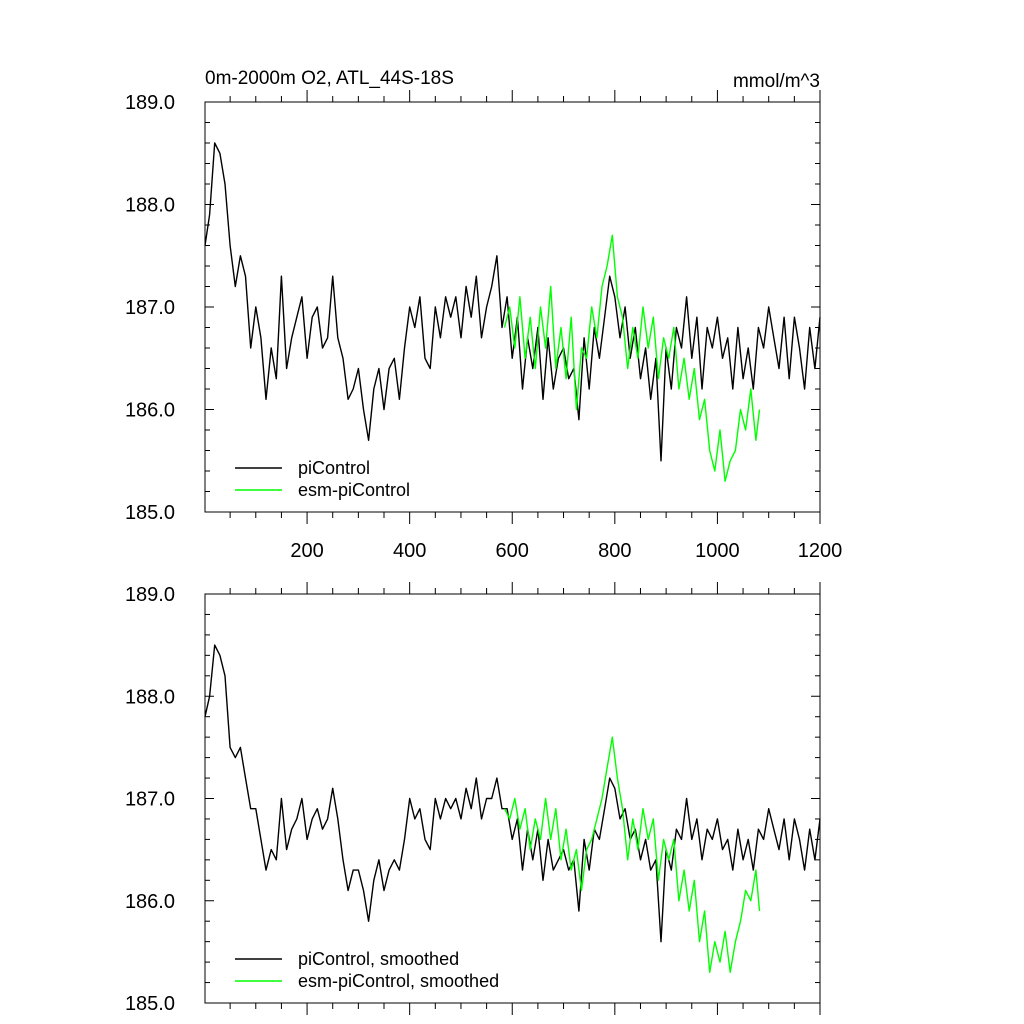 The height and width of the screenshot is (1024, 1024). What do you see at coordinates (776, 81) in the screenshot?
I see `figure-units-label: mmol/m^3` at bounding box center [776, 81].